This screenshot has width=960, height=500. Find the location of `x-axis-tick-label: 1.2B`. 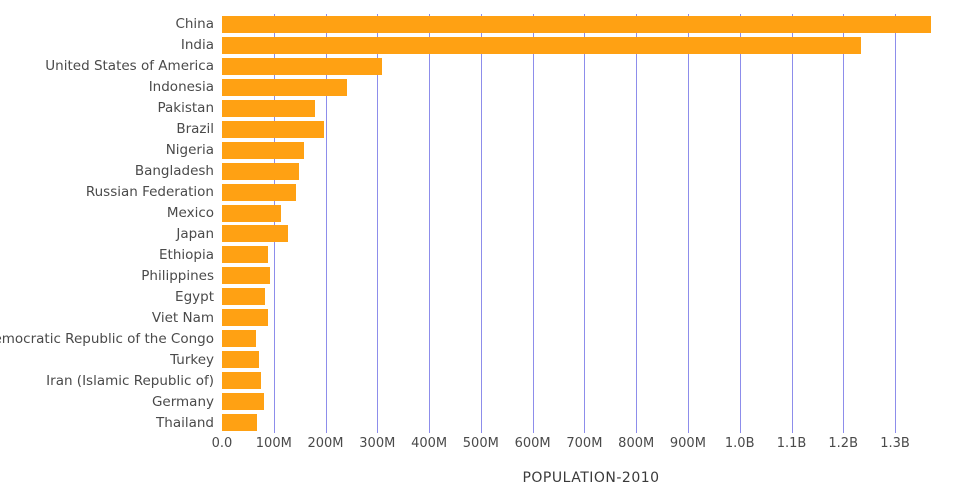

x-axis-tick-label: 1.2B is located at coordinates (843, 443).